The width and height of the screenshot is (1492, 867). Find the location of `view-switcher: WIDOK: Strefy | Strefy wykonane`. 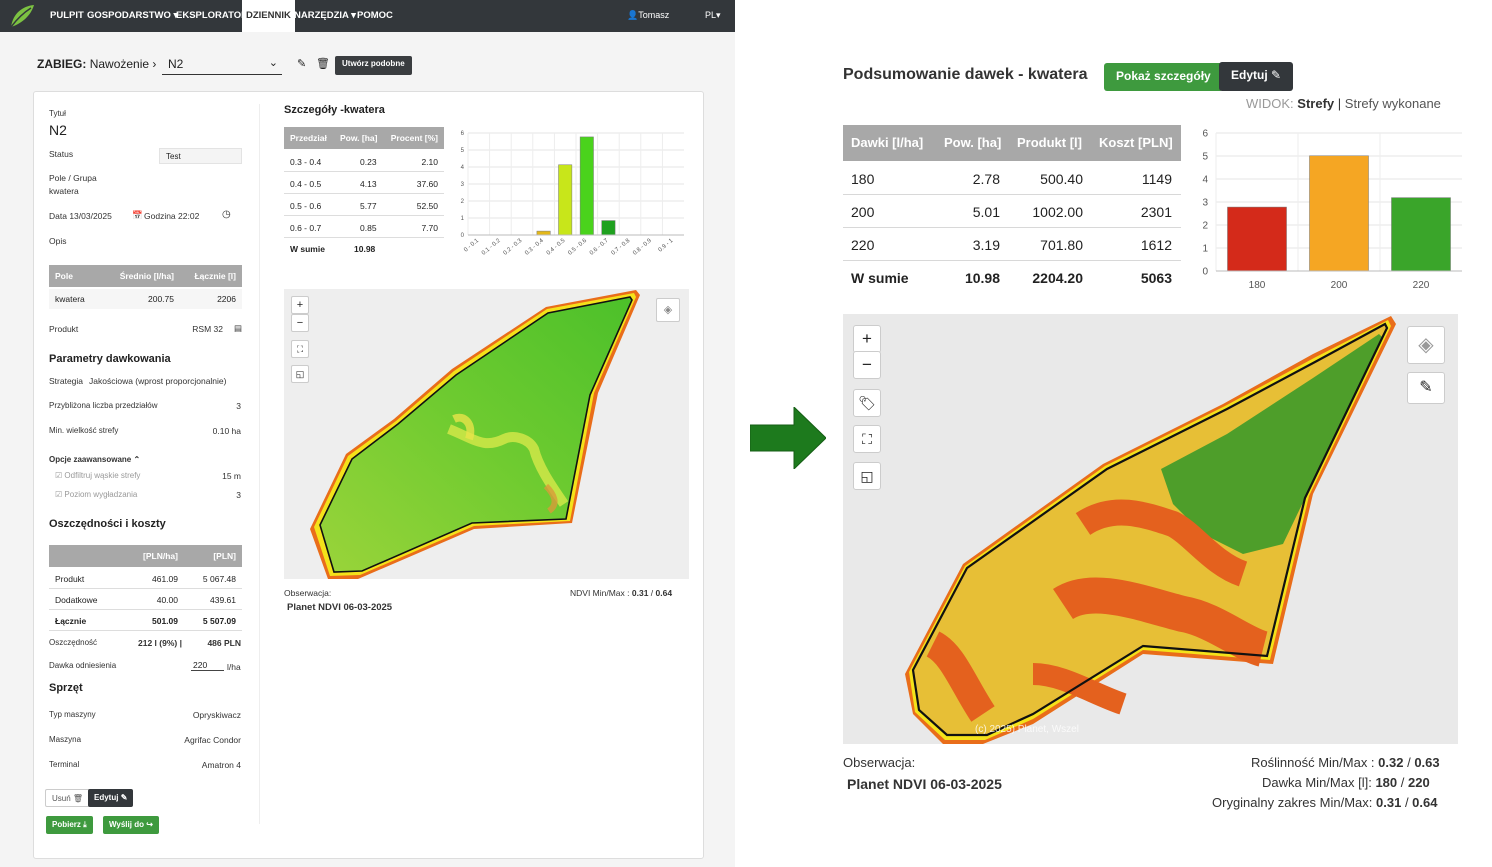

view-switcher: WIDOK: Strefy | Strefy wykonane is located at coordinates (1343, 103).